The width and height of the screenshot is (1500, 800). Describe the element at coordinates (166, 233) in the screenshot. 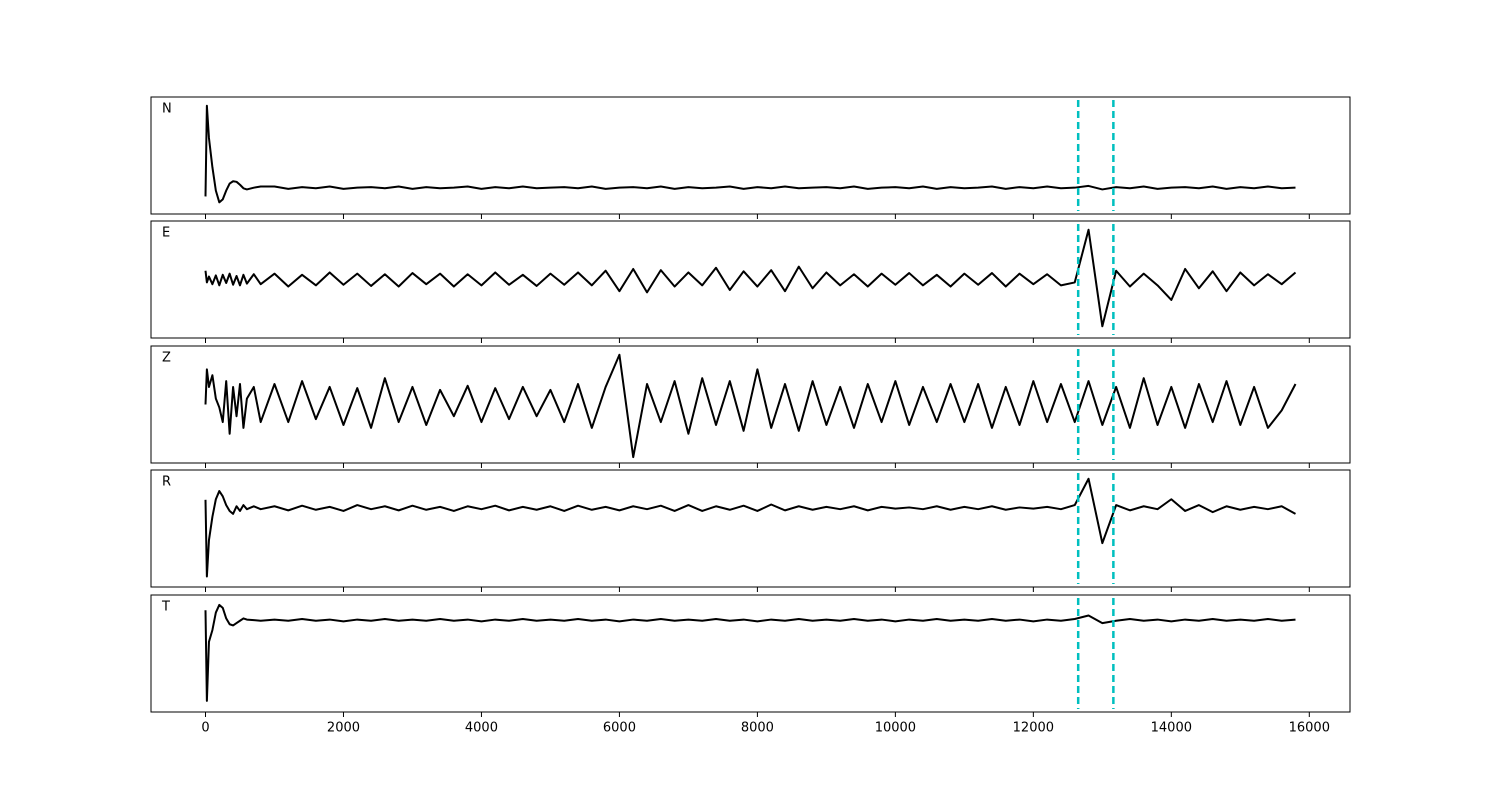

I see `panel-label: E` at that location.